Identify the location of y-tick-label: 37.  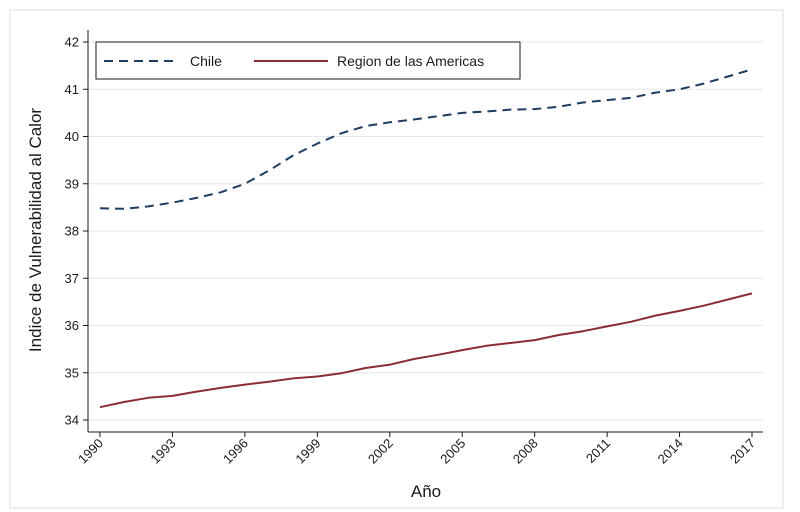
(72, 278).